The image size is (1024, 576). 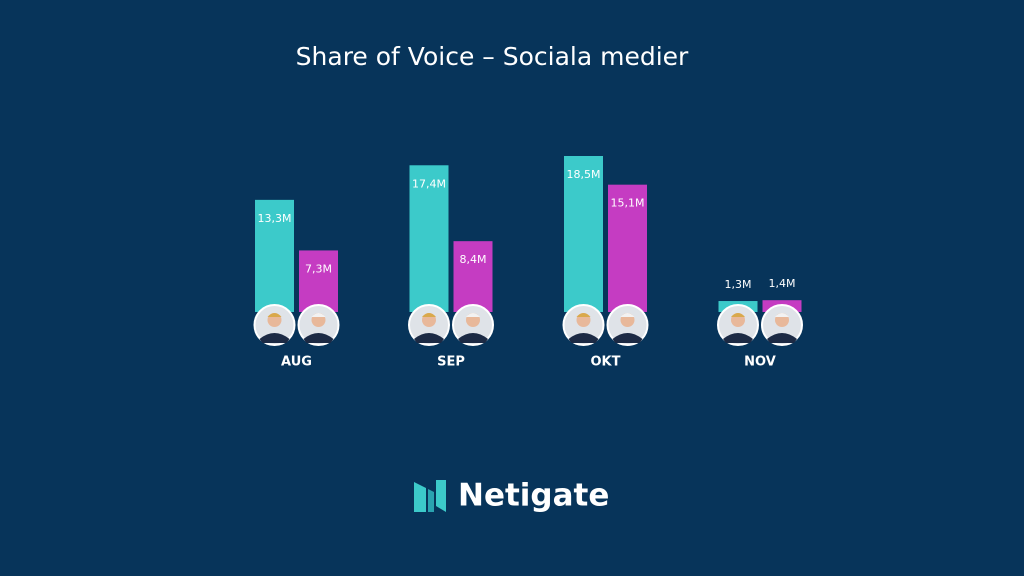 I want to click on value-label: 18,5M, so click(x=584, y=174).